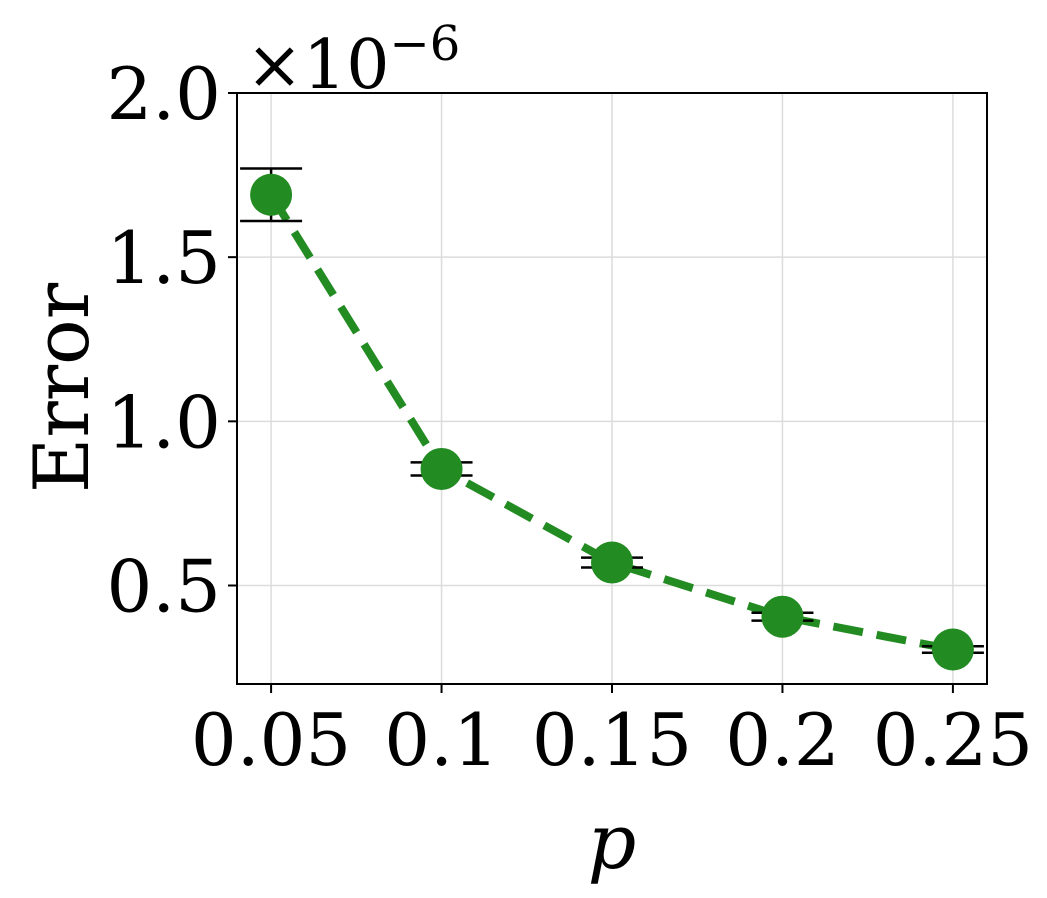 The height and width of the screenshot is (898, 1047). I want to click on x-tick-label: 0.1, so click(441, 740).